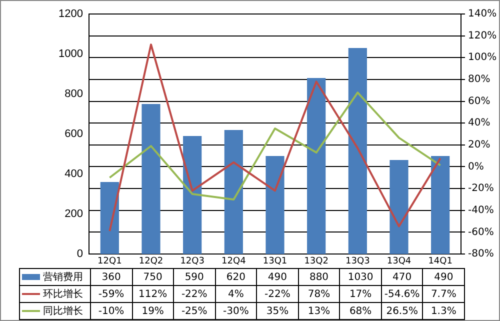 Image resolution: width=500 pixels, height=321 pixels. What do you see at coordinates (361, 277) in the screenshot?
I see `data-label: 1030` at bounding box center [361, 277].